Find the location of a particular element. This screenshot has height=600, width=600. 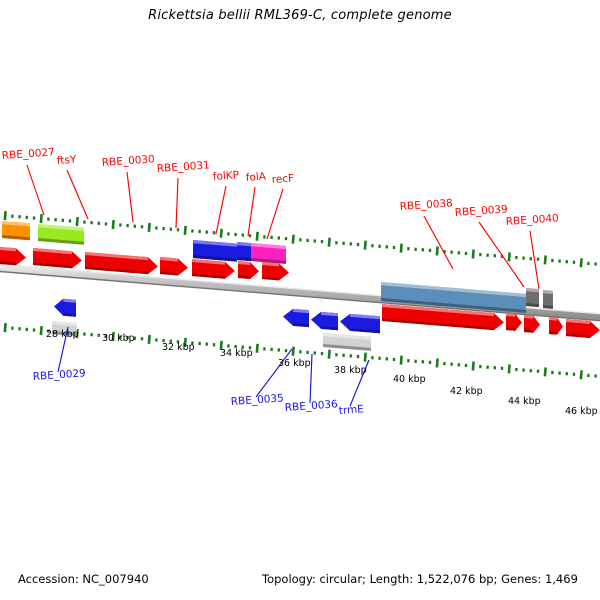

gene-g2 is located at coordinates (57, 258).